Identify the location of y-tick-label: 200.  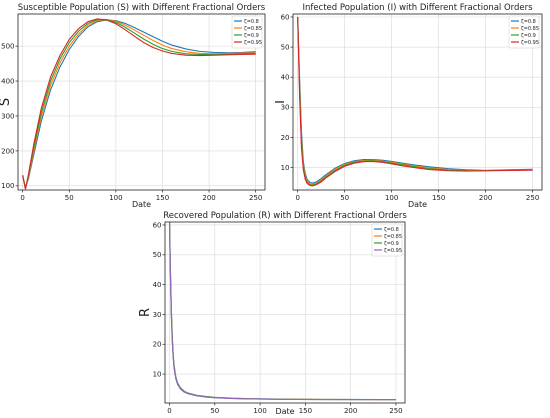
(7, 151).